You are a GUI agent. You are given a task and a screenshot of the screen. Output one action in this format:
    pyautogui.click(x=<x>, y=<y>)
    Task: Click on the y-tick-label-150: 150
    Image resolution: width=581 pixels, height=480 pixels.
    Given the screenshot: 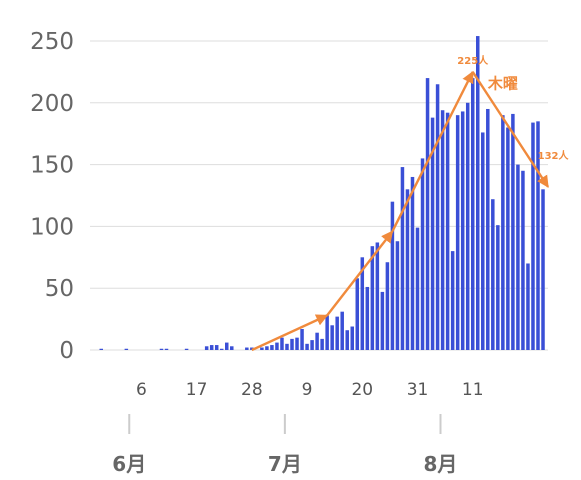 What is the action you would take?
    pyautogui.click(x=52, y=166)
    